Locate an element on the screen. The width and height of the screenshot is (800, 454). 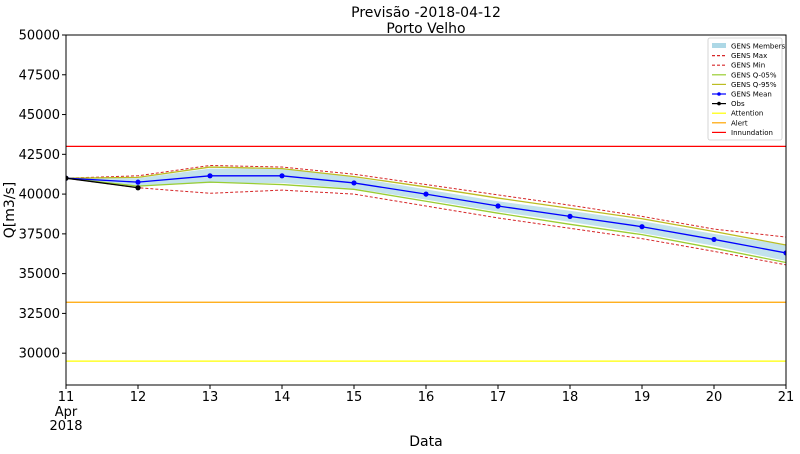
legend-swatch is located at coordinates (719, 45).